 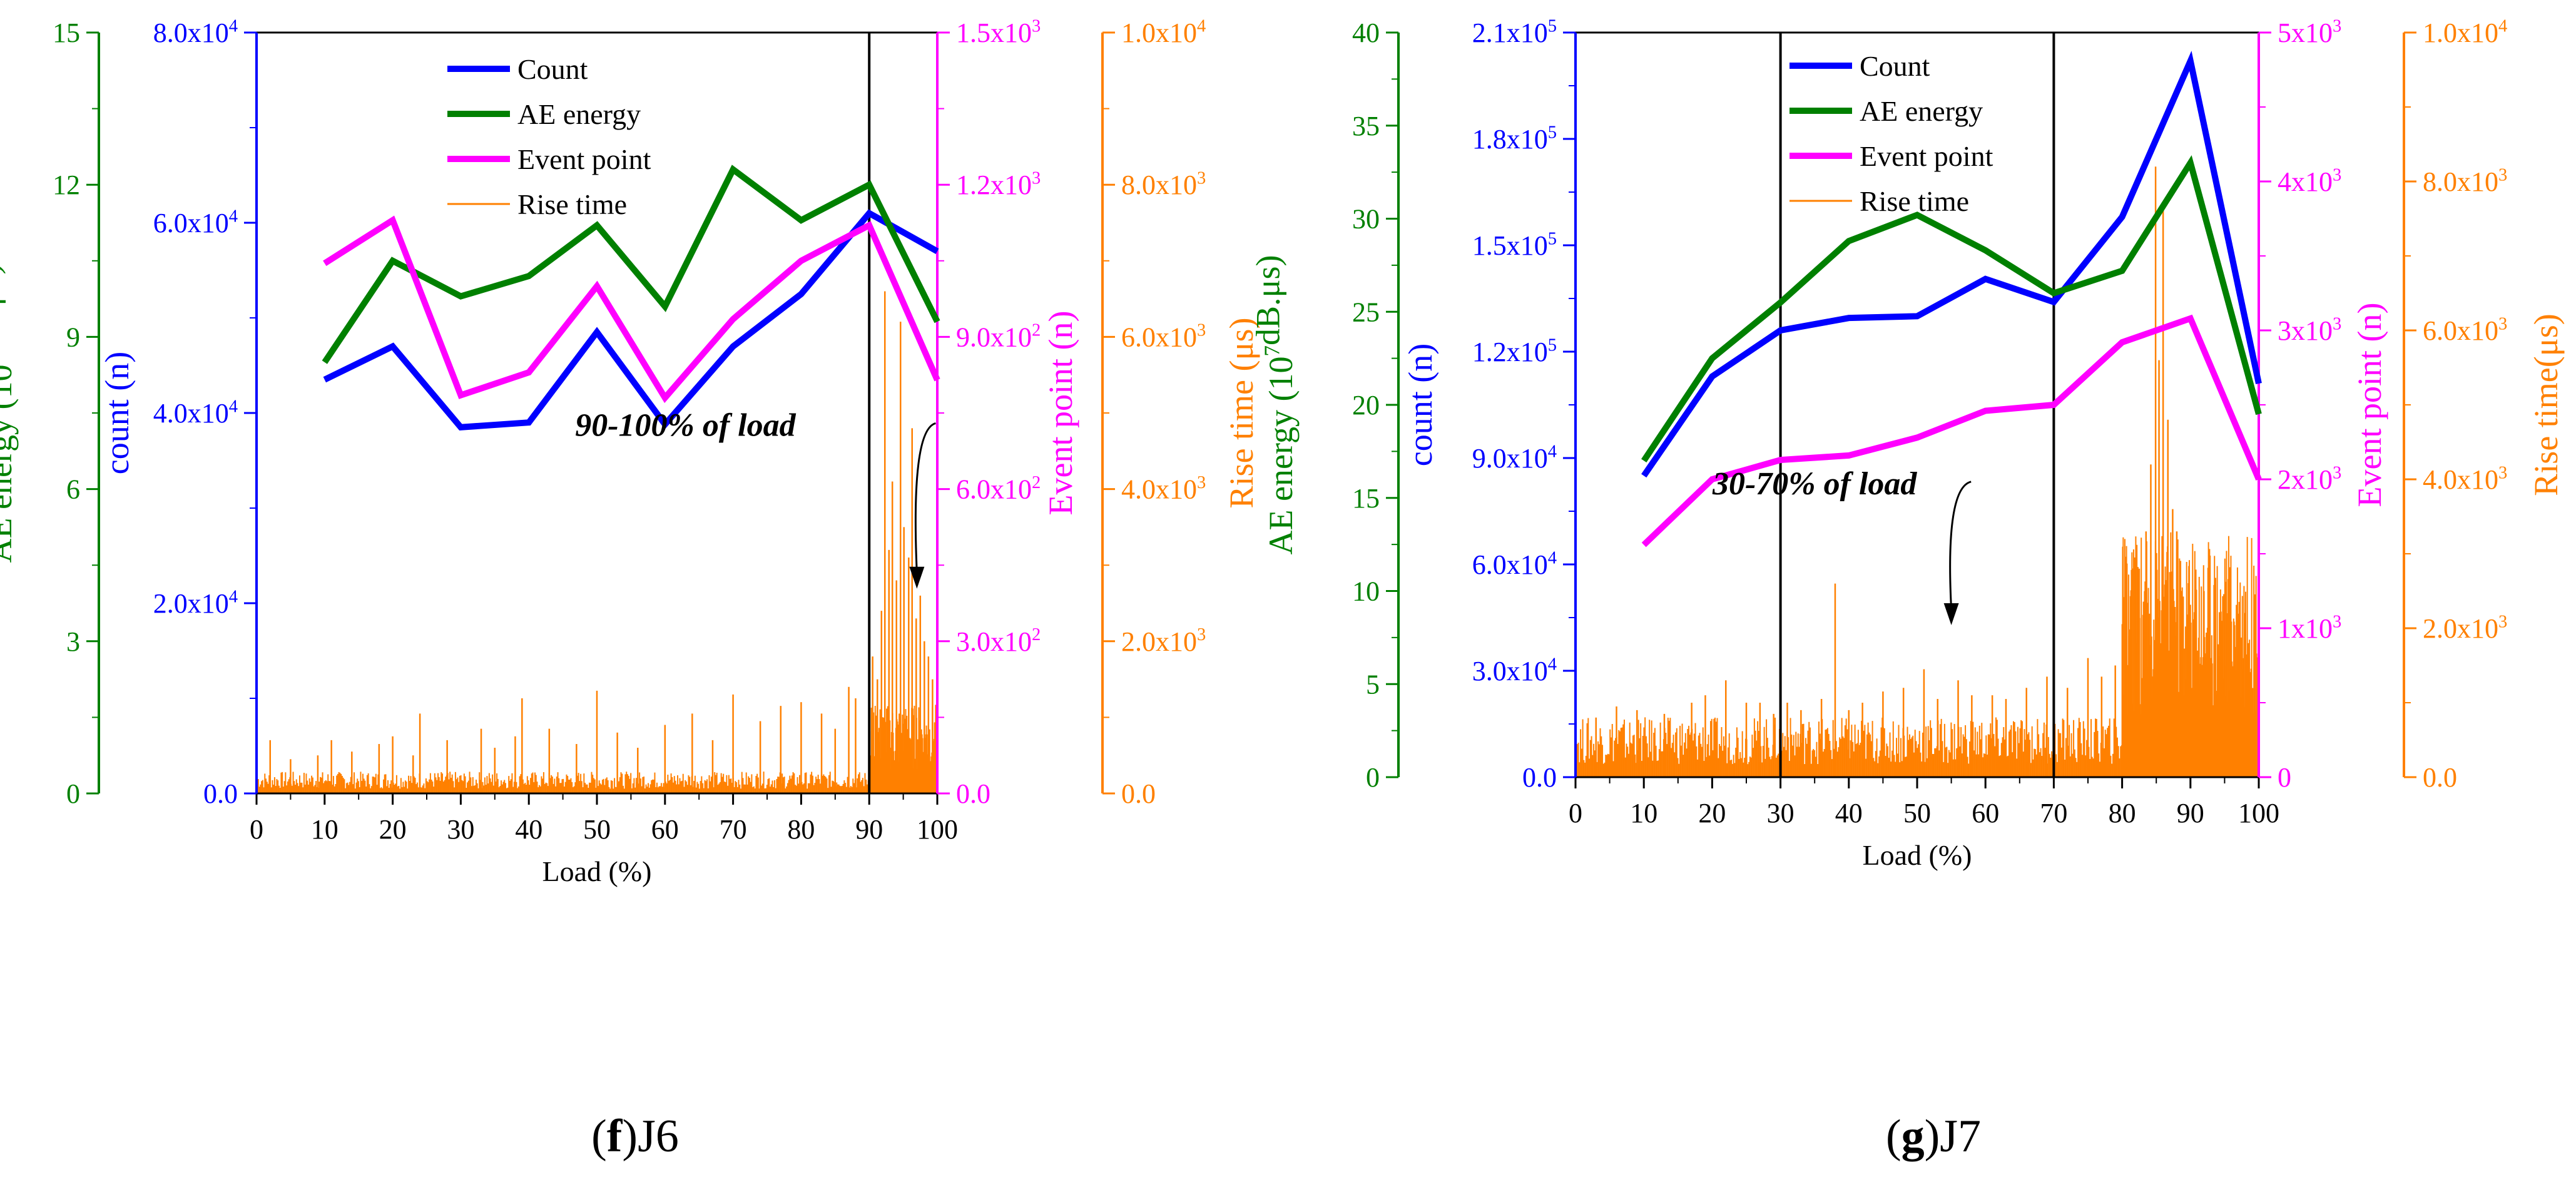 What do you see at coordinates (2546, 405) in the screenshot?
I see `rise-axis-title: Rise time(μs)` at bounding box center [2546, 405].